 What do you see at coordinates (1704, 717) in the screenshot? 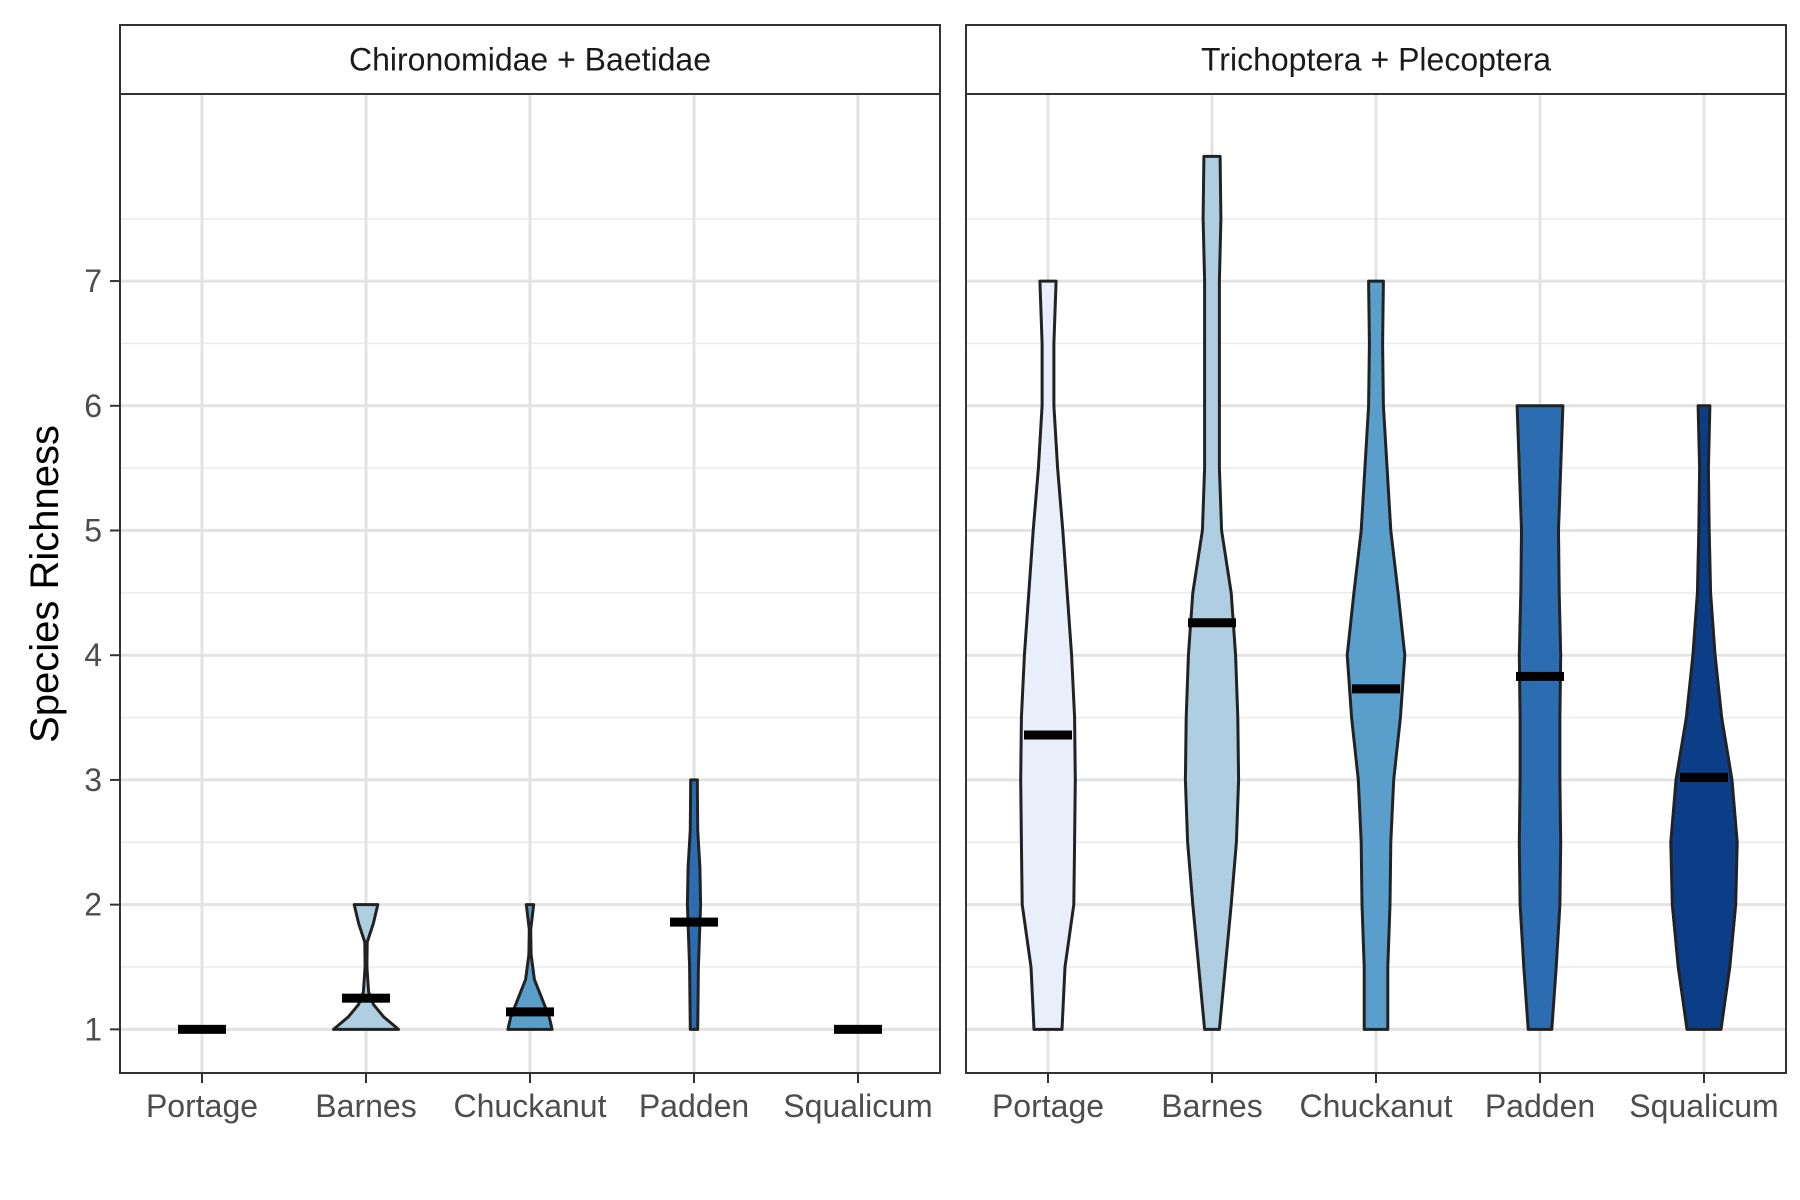
I see `violin-squalicum` at bounding box center [1704, 717].